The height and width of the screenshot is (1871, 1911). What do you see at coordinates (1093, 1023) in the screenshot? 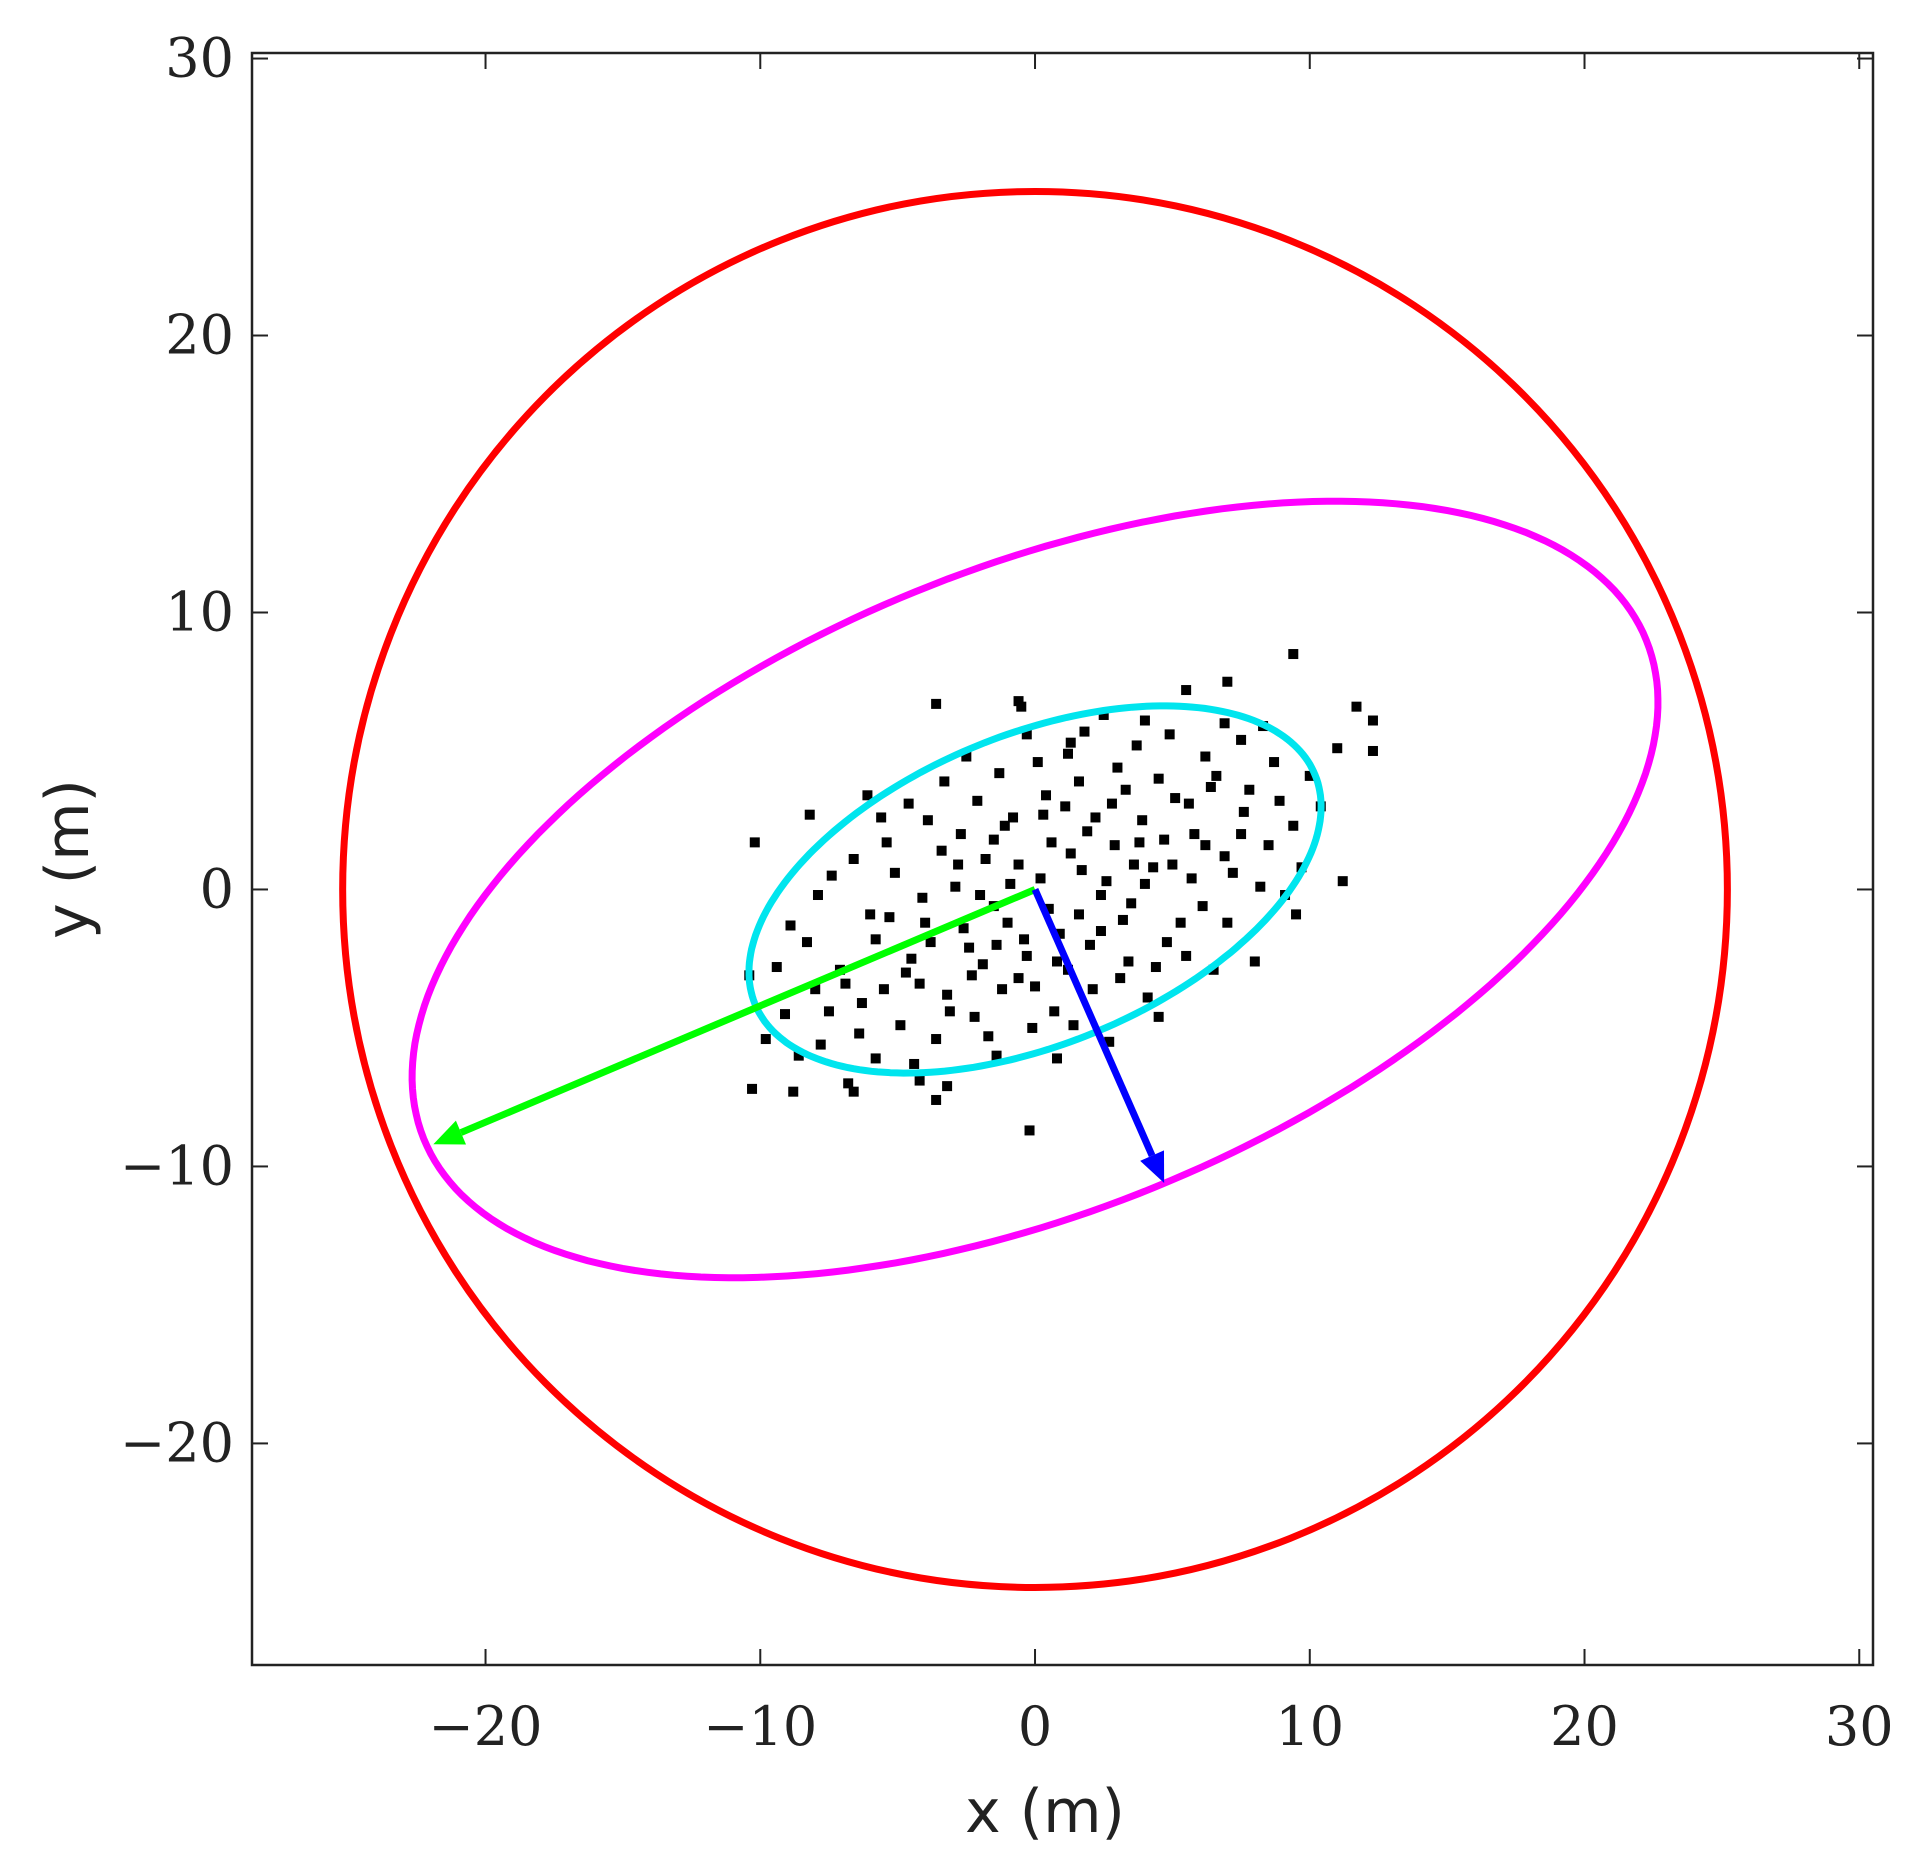
I see `minor-axis-arrow-shaft` at bounding box center [1093, 1023].